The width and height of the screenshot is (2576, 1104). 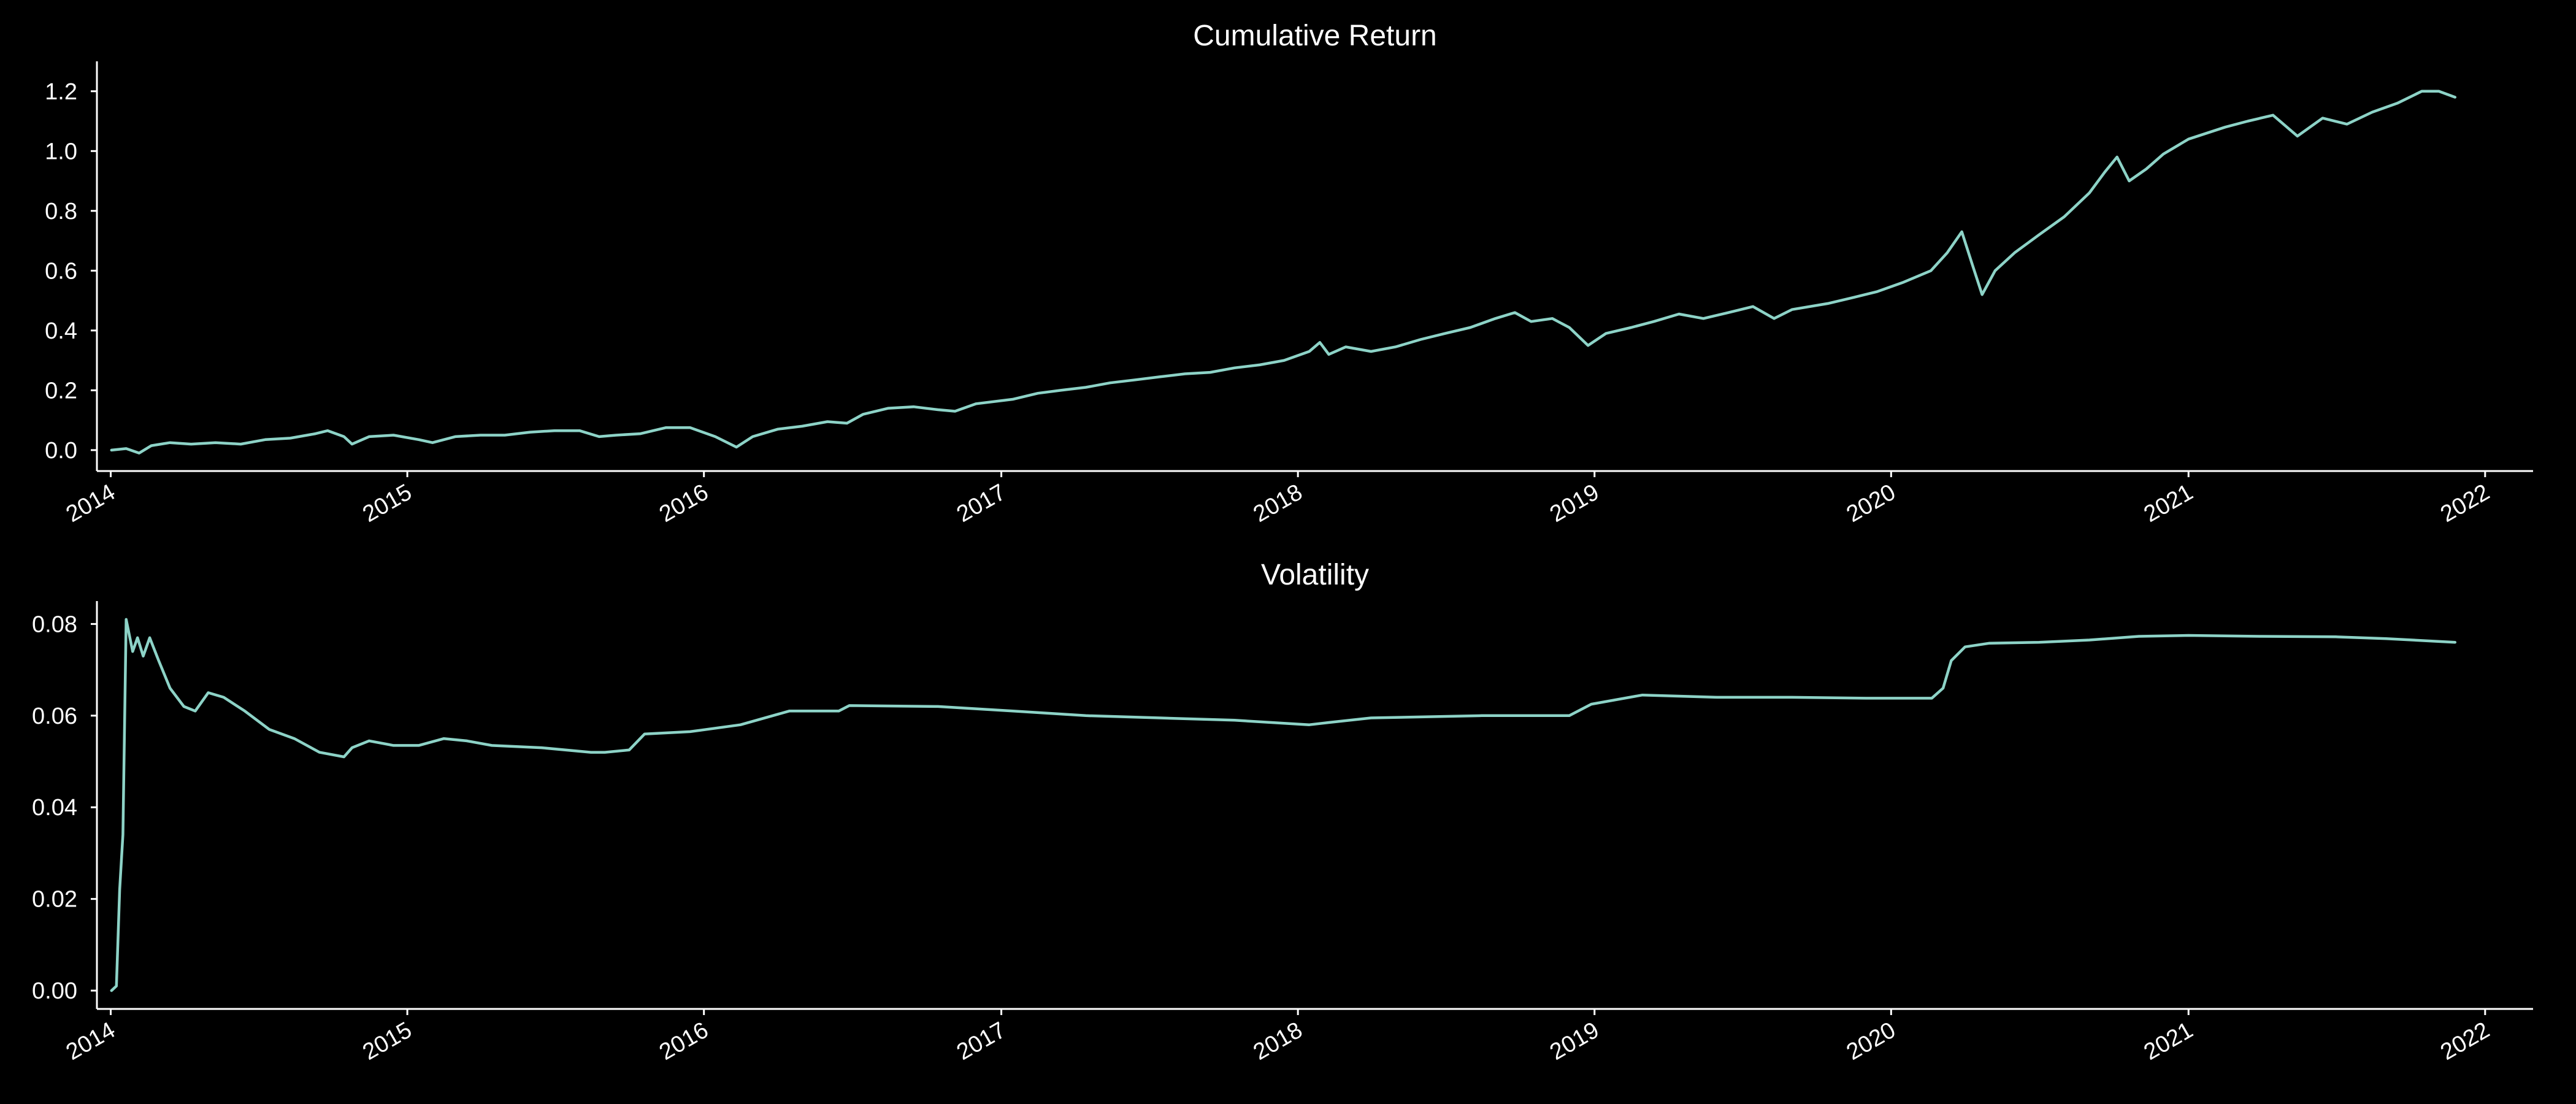 What do you see at coordinates (54, 808) in the screenshot?
I see `y-tick-label: 0.04` at bounding box center [54, 808].